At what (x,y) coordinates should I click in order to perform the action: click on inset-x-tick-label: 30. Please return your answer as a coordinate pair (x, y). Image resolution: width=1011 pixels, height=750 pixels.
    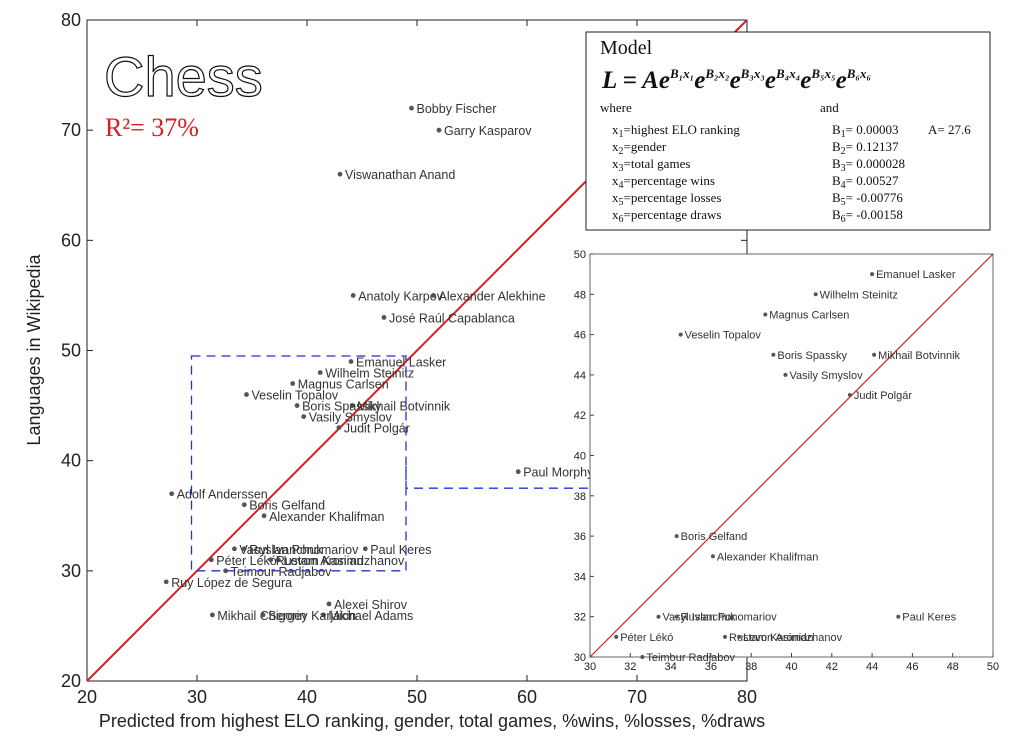
    Looking at the image, I should click on (590, 667).